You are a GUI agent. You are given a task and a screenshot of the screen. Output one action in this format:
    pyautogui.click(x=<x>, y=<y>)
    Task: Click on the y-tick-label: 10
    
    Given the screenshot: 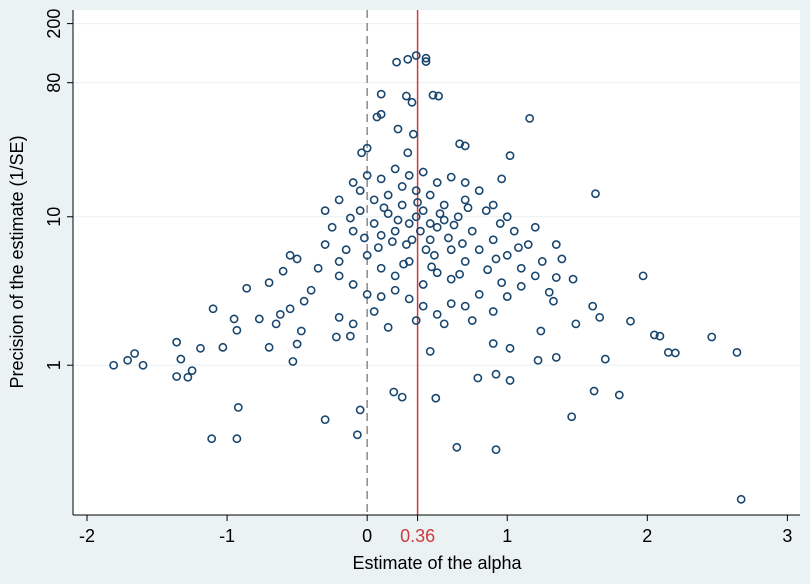 What is the action you would take?
    pyautogui.click(x=54, y=217)
    